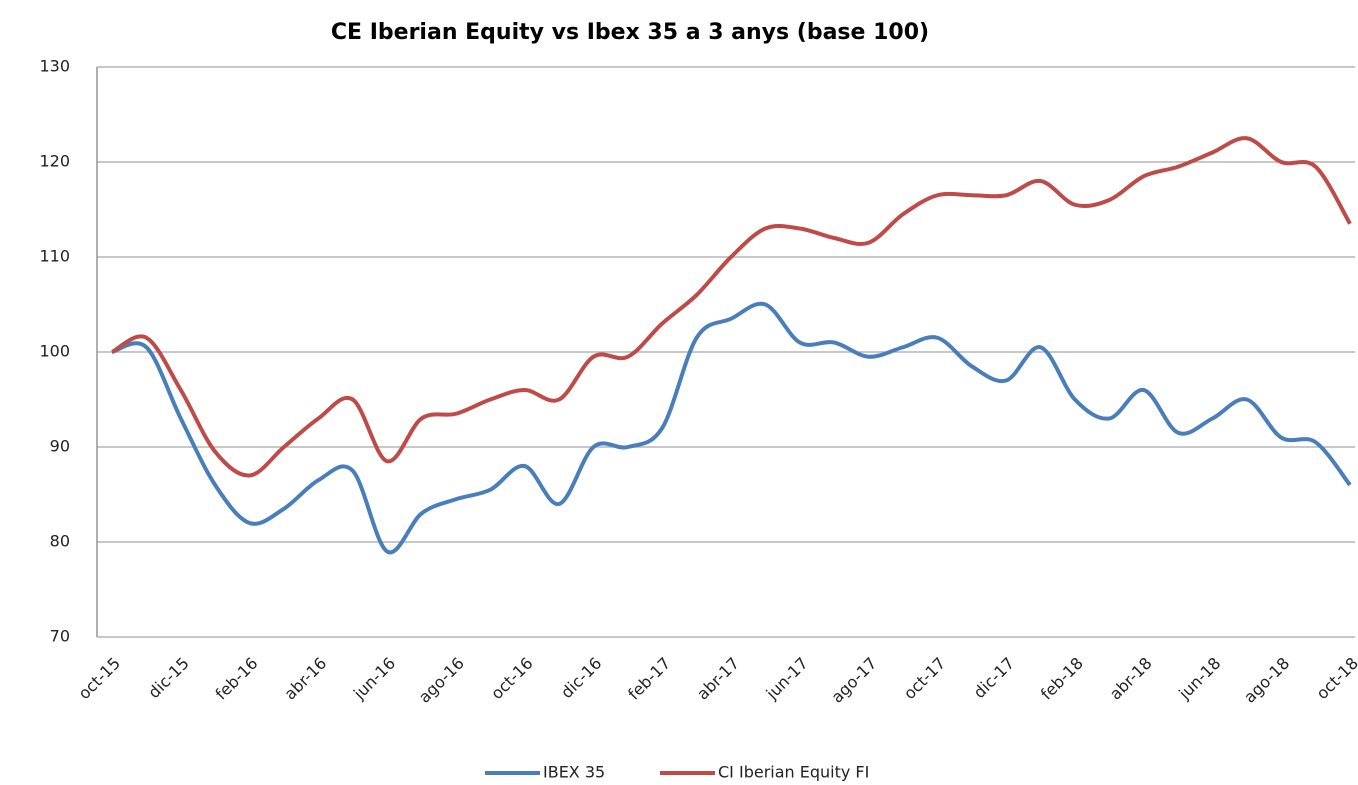 The width and height of the screenshot is (1358, 785). Describe the element at coordinates (994, 678) in the screenshot. I see `x-tick-label: dic-17` at that location.